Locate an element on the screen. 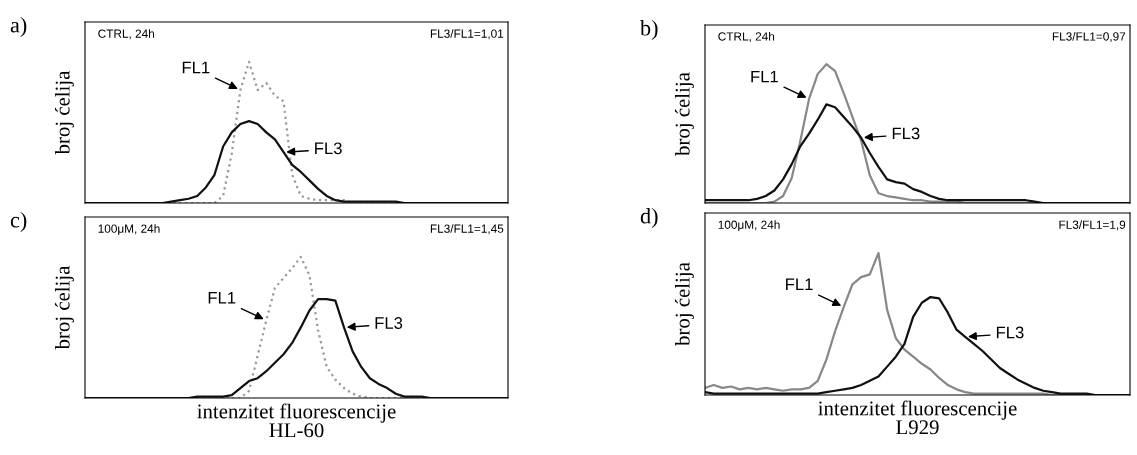 This screenshot has width=1137, height=455. text: FL3/FL1=0,97 is located at coordinates (1089, 37).